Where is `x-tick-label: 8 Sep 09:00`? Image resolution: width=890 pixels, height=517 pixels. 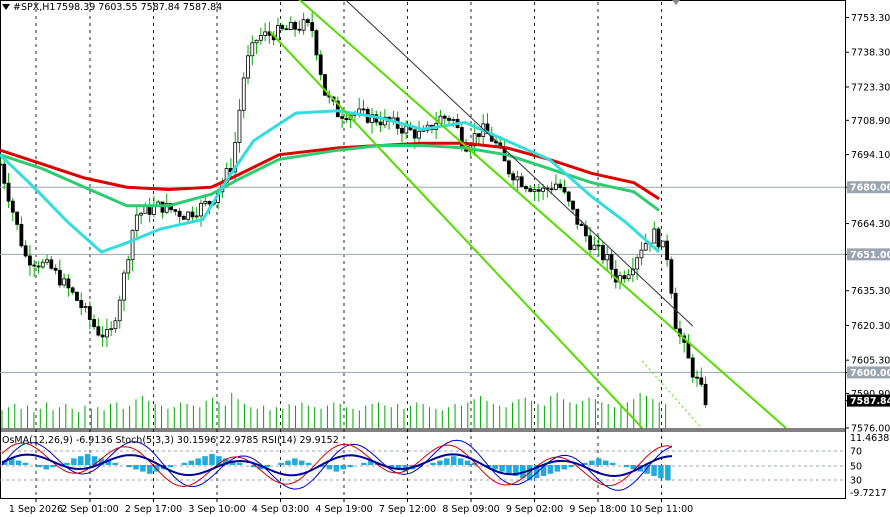
x-tick-label: 8 Sep 09:00 is located at coordinates (470, 509).